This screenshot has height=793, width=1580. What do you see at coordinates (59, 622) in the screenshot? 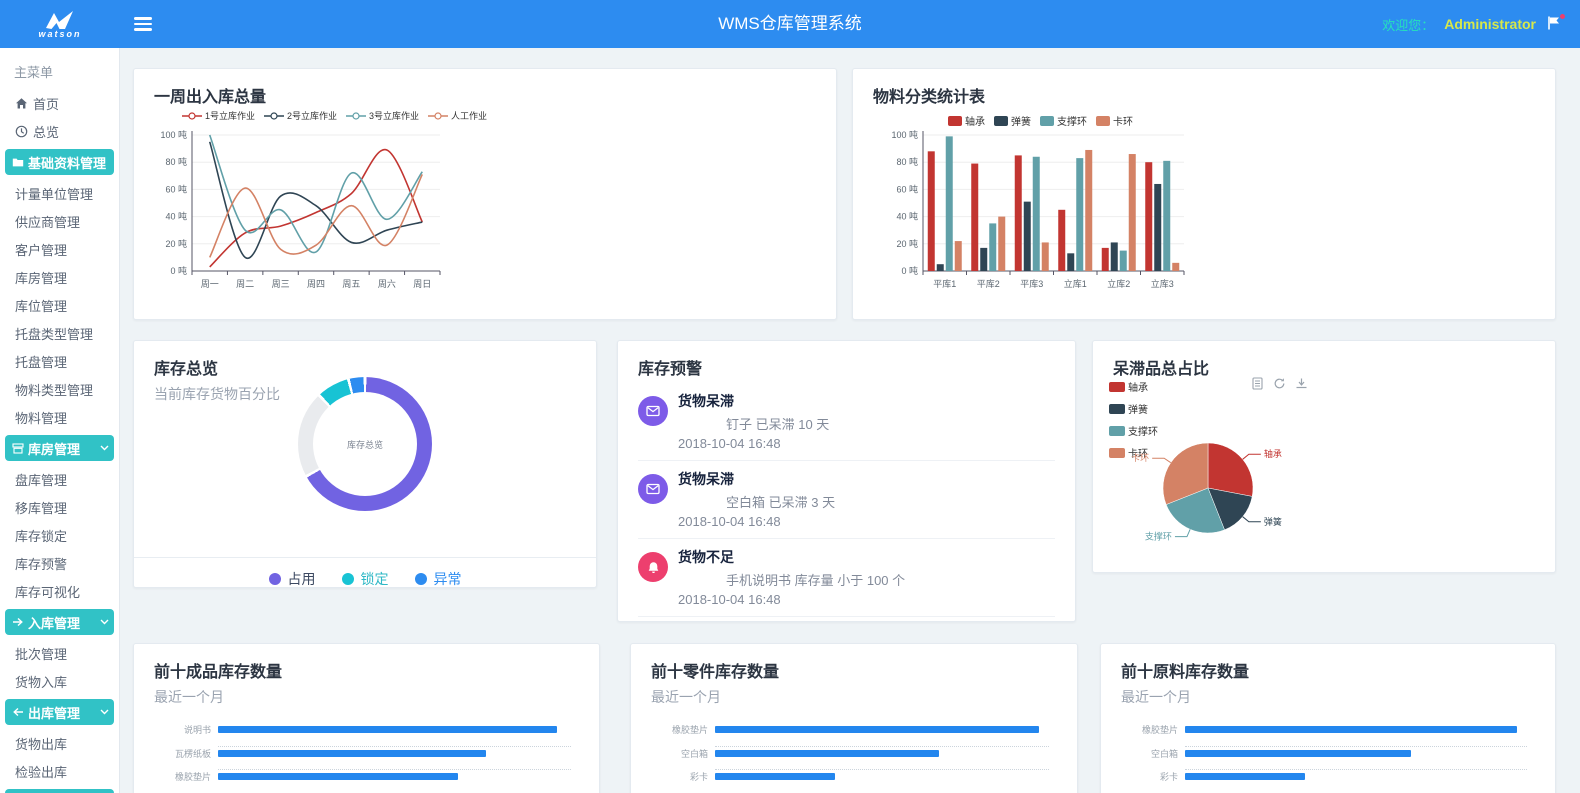
I see `sidebar-item-inbound-section: 入库管理` at bounding box center [59, 622].